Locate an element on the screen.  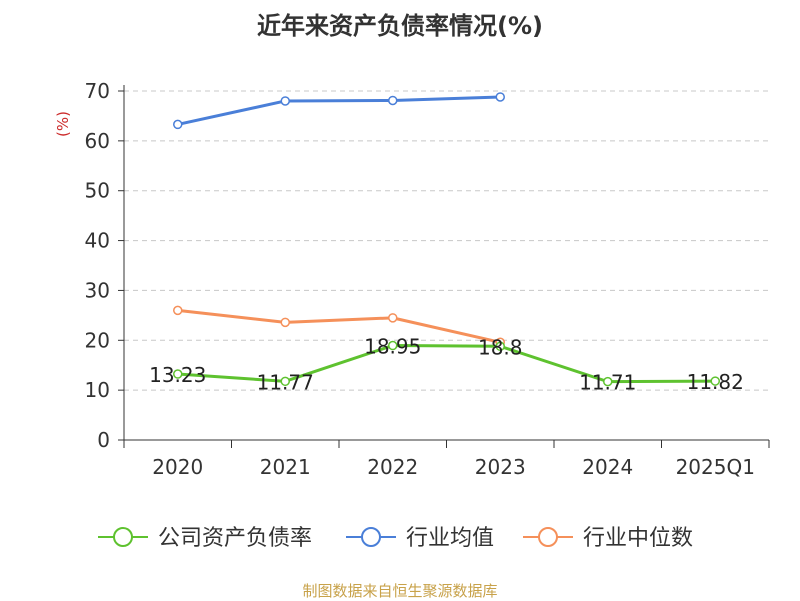
data-label: 11.82 is located at coordinates (715, 382).